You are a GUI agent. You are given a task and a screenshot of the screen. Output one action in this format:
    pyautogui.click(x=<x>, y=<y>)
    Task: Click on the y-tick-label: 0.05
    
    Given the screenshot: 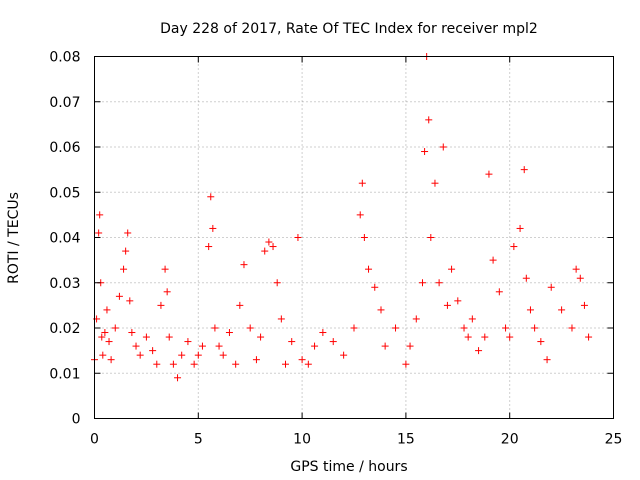 What is the action you would take?
    pyautogui.click(x=64, y=193)
    